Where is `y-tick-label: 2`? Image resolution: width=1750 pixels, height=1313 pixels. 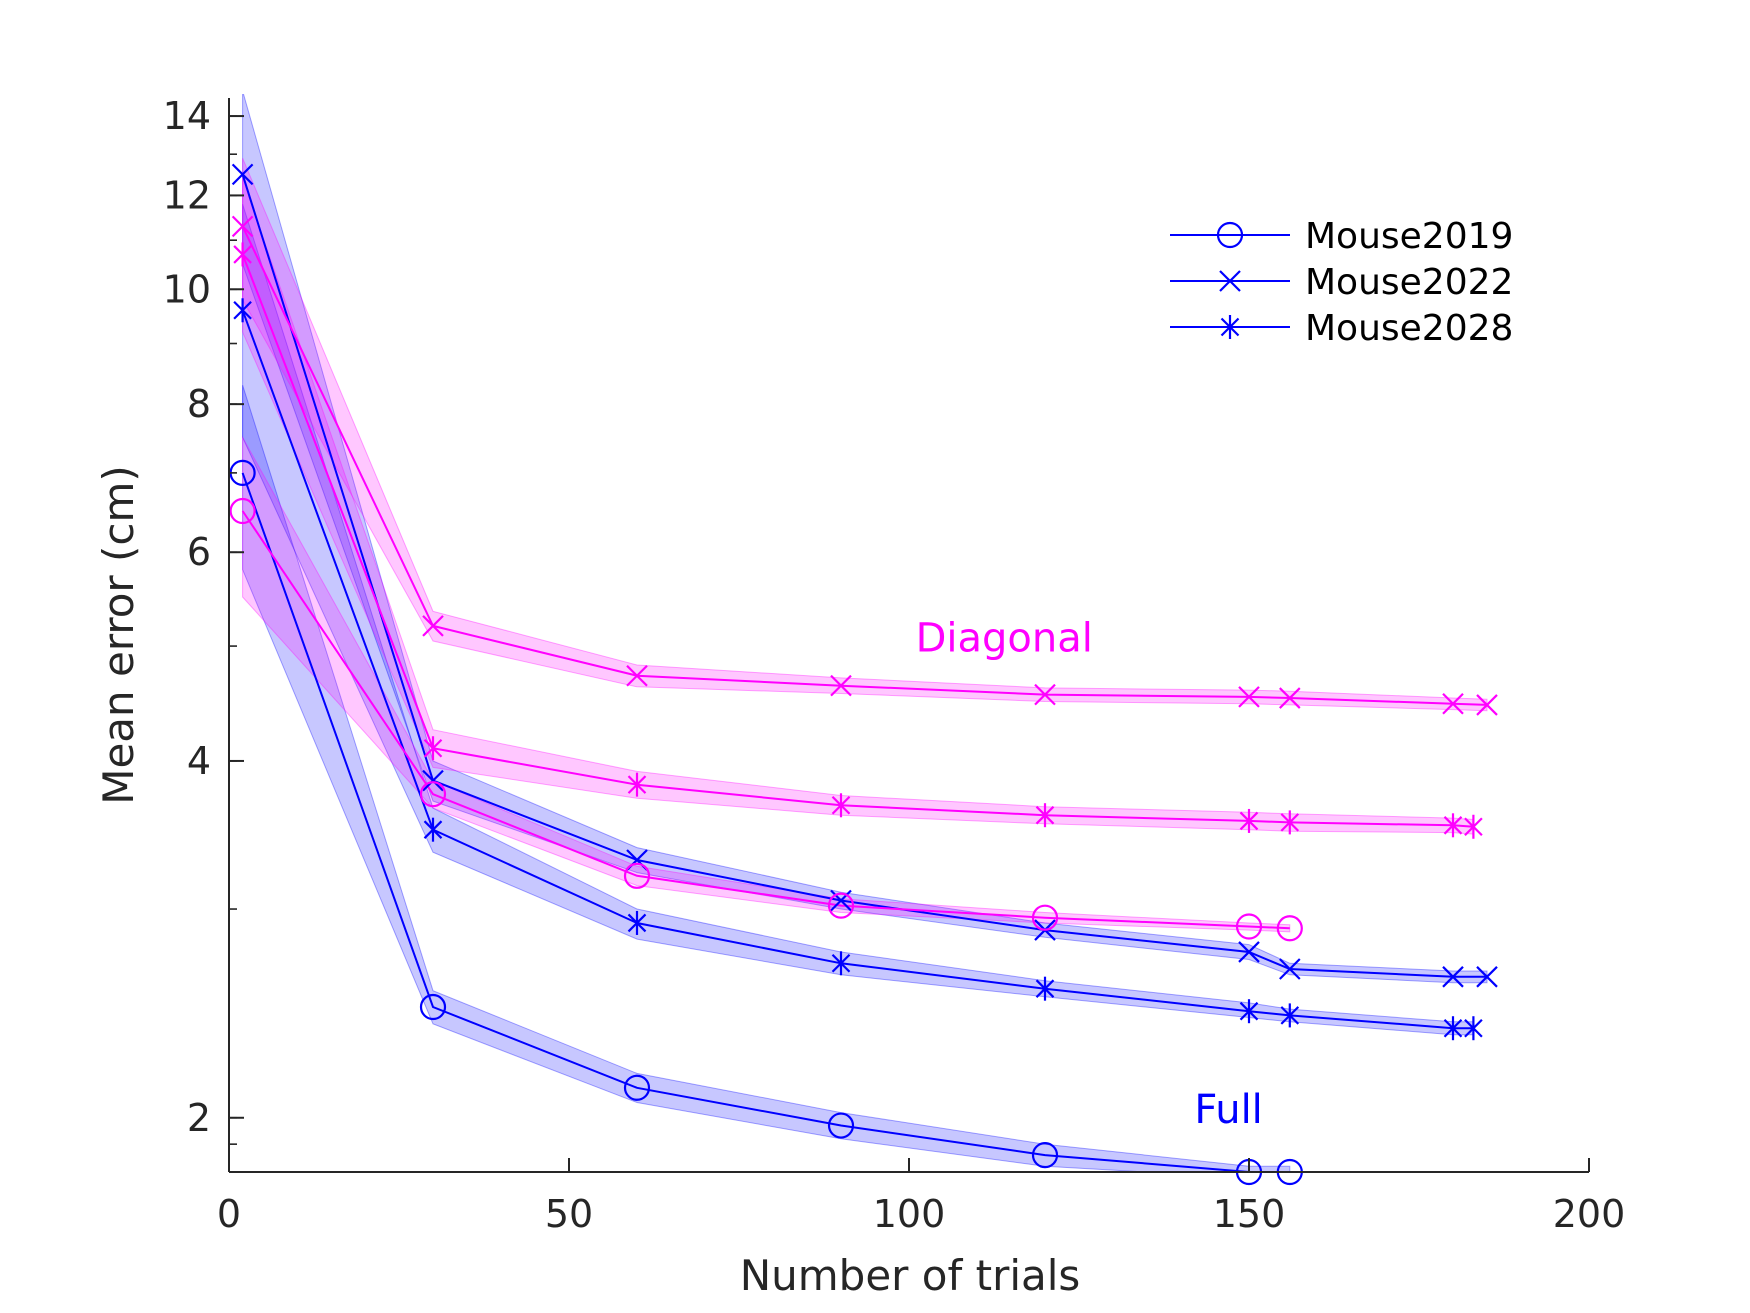
y-tick-label: 2 is located at coordinates (199, 1118).